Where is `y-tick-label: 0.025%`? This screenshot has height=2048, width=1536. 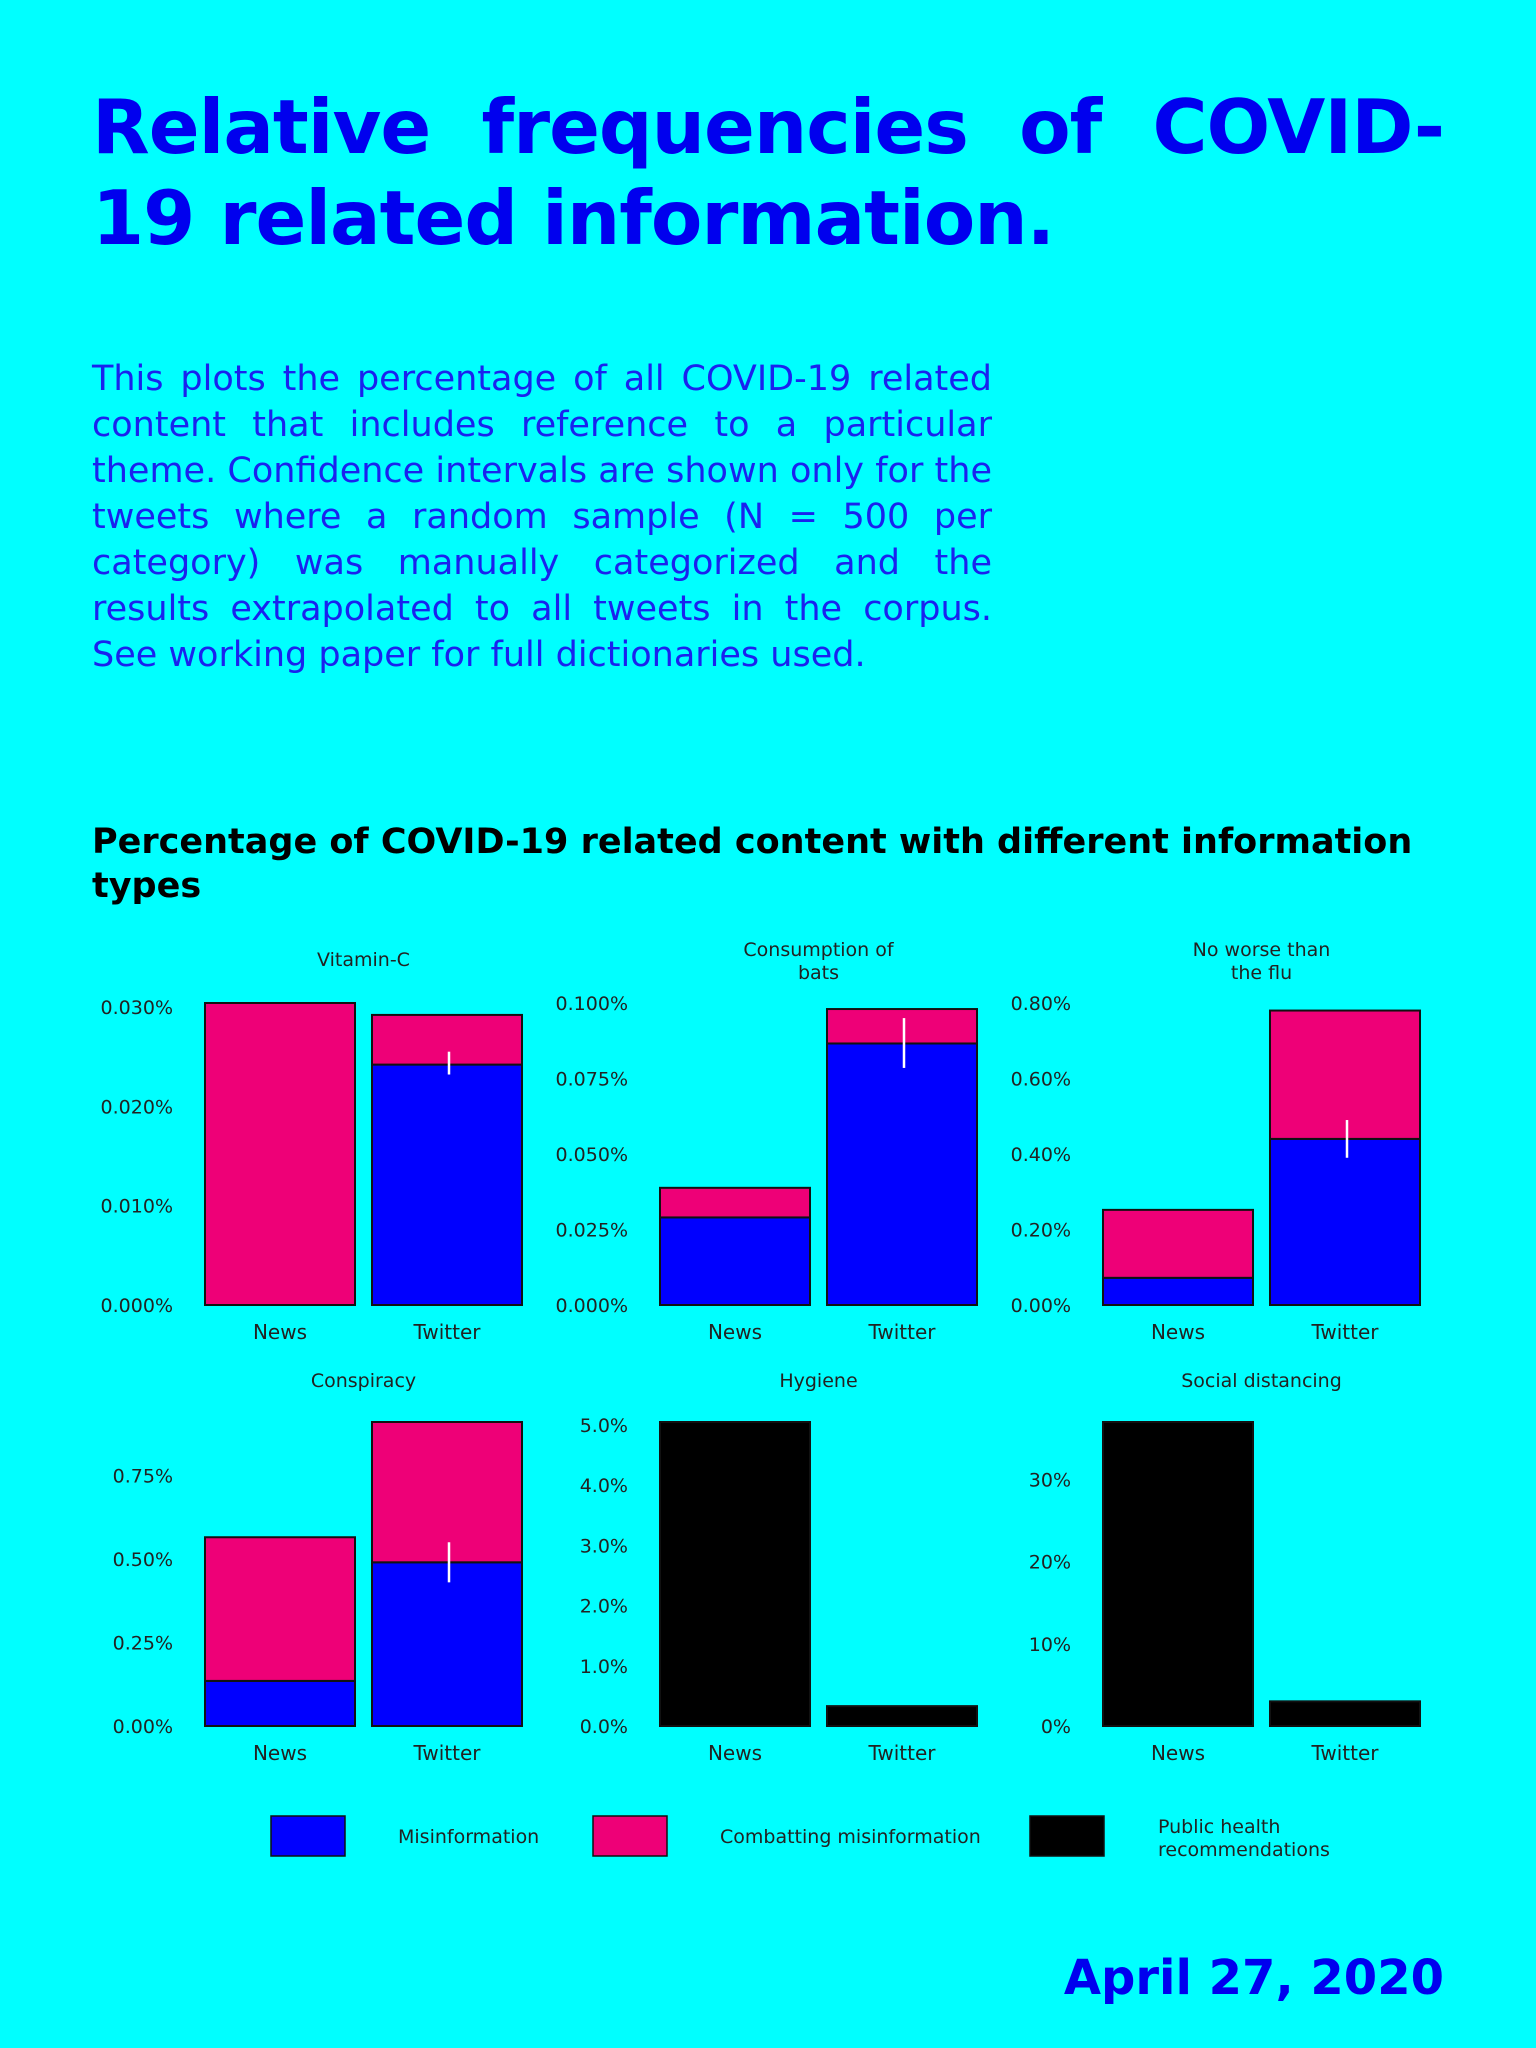 y-tick-label: 0.025% is located at coordinates (592, 1231).